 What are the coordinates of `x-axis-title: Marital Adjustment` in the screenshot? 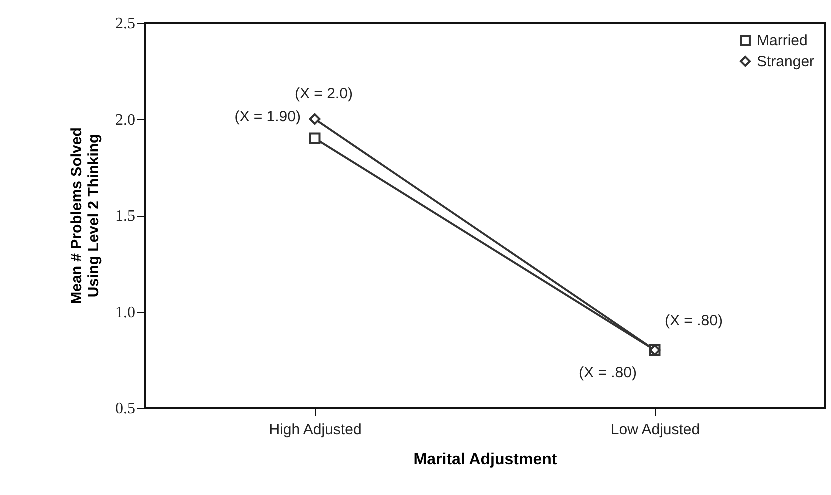 It's located at (486, 460).